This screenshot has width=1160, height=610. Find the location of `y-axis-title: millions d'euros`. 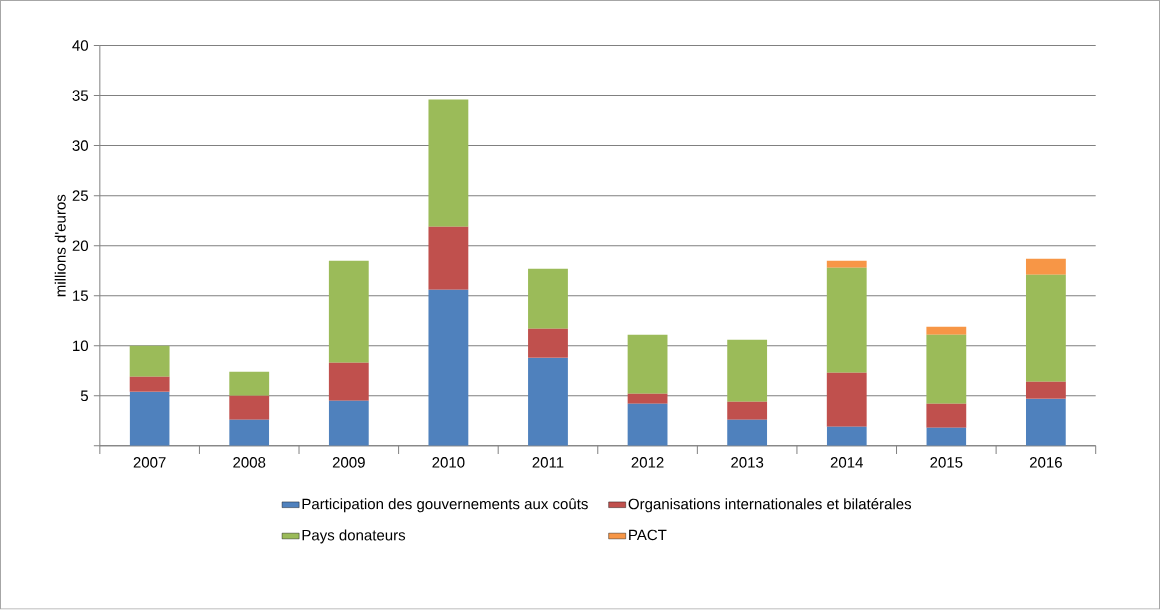

y-axis-title: millions d'euros is located at coordinates (60, 246).